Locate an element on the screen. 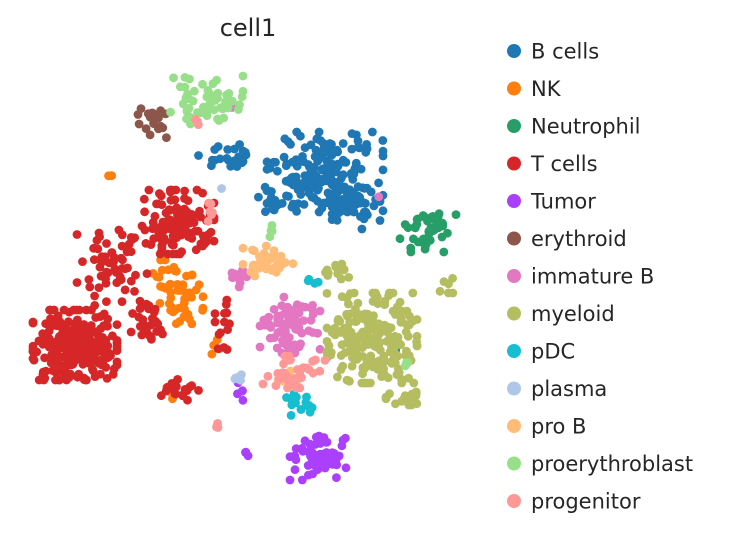 This screenshot has height=543, width=736. legend-item-tumor: Tumor is located at coordinates (551, 202).